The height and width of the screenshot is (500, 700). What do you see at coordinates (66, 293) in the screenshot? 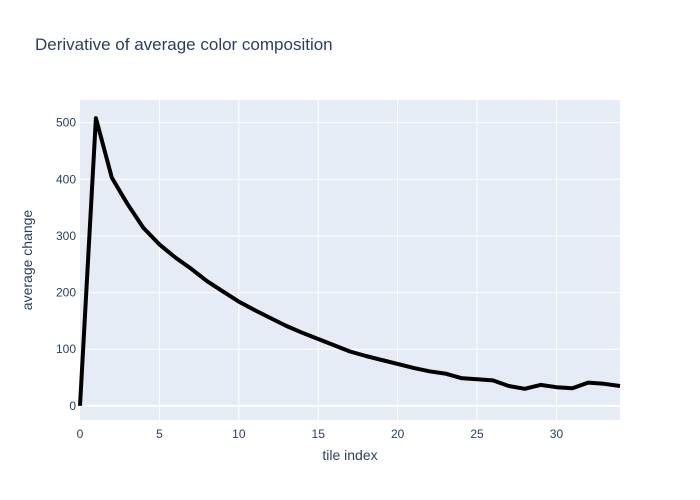
I see `y-tick-label: 200` at bounding box center [66, 293].